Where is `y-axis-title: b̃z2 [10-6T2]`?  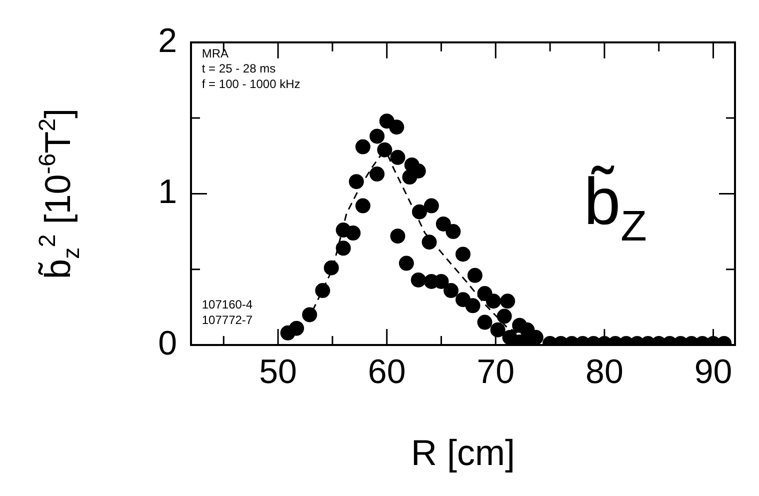
y-axis-title: b̃z2 [10-6T2] is located at coordinates (59, 193).